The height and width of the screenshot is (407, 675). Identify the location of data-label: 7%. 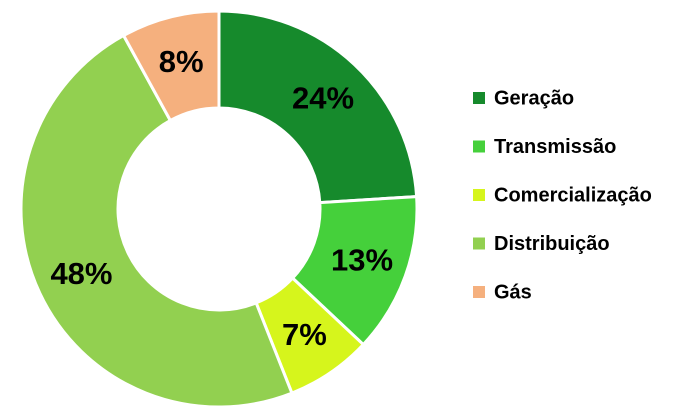
(304, 334).